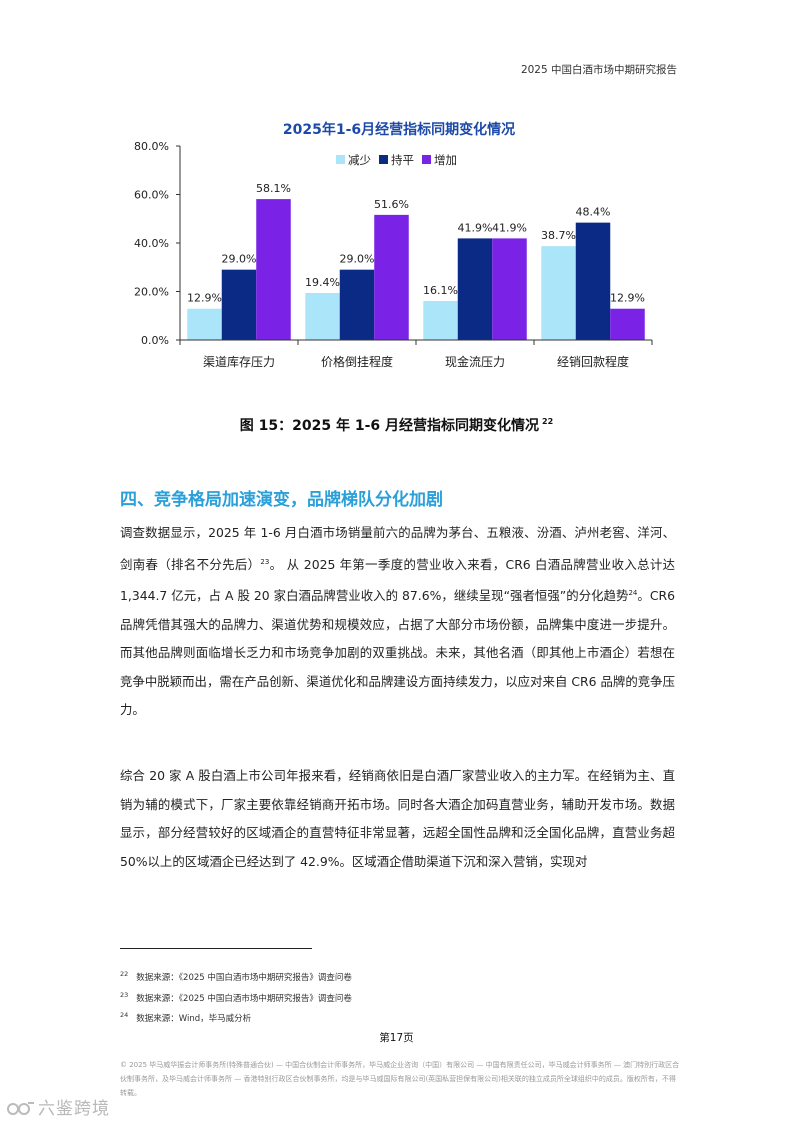 This screenshot has width=793, height=1121. What do you see at coordinates (281, 500) in the screenshot?
I see `section-heading: 四、竞争格局加速演变，品牌梯队分化加剧` at bounding box center [281, 500].